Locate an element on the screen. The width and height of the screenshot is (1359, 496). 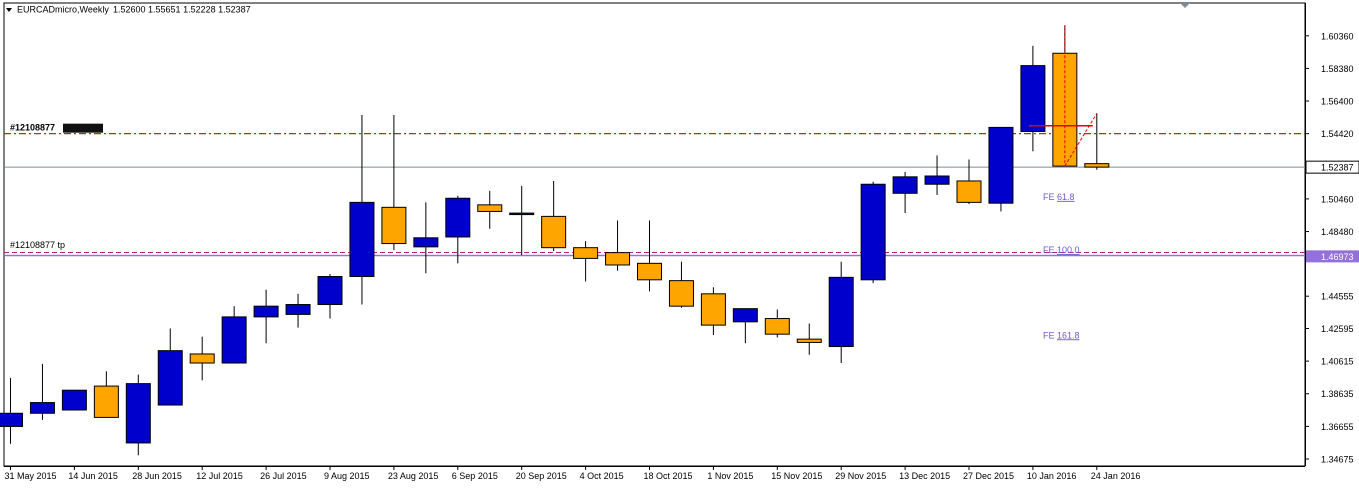
x-tick-label: 31 May 2015 is located at coordinates (31, 476).